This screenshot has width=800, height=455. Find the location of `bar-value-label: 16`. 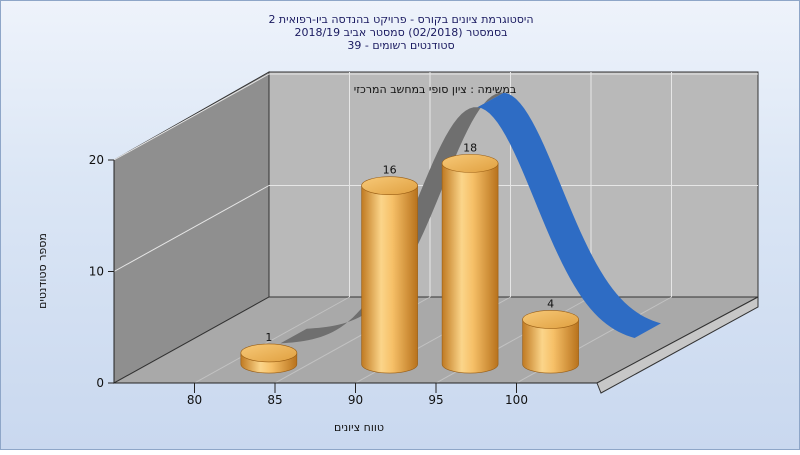

bar-value-label: 16 is located at coordinates (390, 170).